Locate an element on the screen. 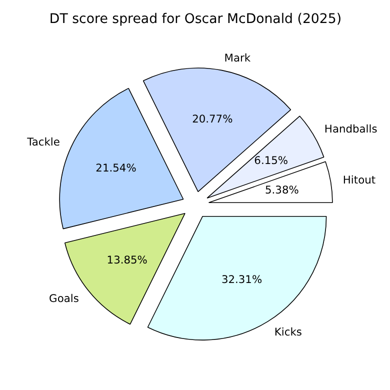 The width and height of the screenshot is (390, 390). data-label: 5.38% is located at coordinates (282, 190).